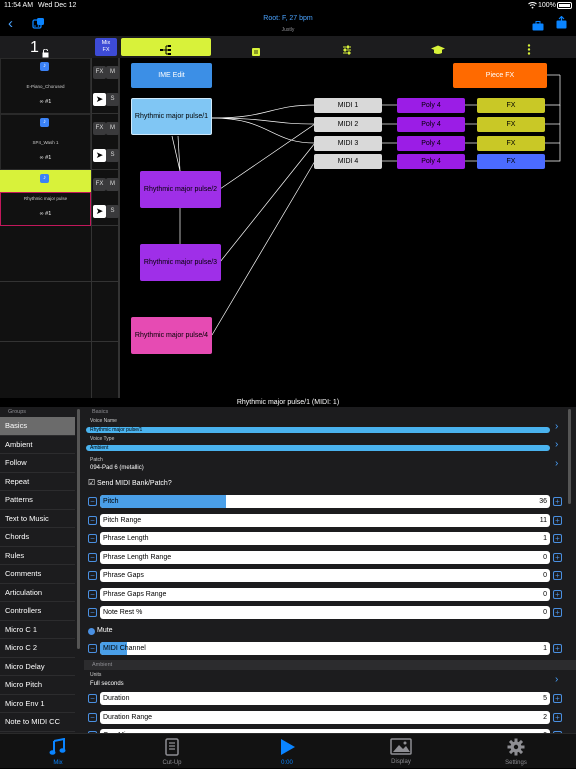  I want to click on parameter-slider: Phrase Length 1, so click(325, 538).